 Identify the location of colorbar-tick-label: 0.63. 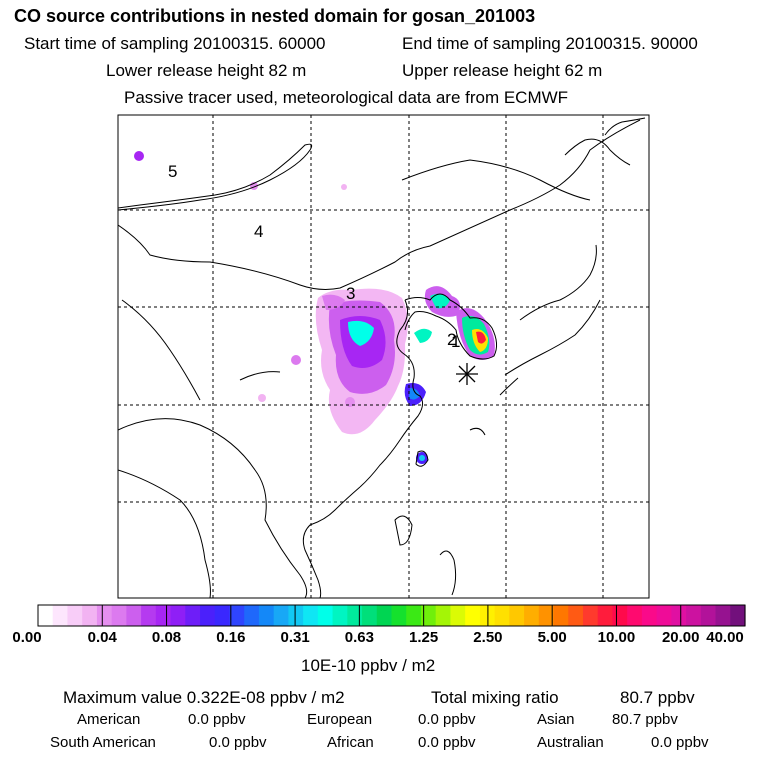
(359, 637).